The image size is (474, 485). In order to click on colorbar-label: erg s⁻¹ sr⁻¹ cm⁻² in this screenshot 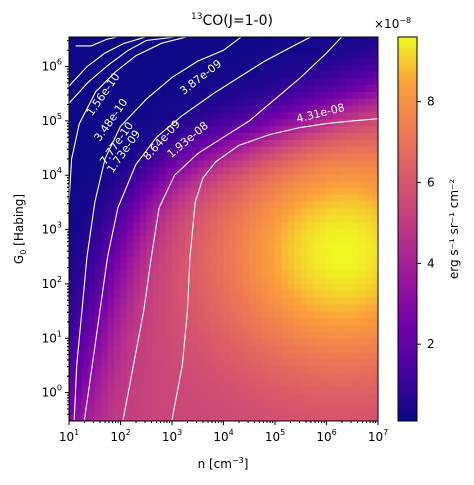, I will do `click(454, 229)`.